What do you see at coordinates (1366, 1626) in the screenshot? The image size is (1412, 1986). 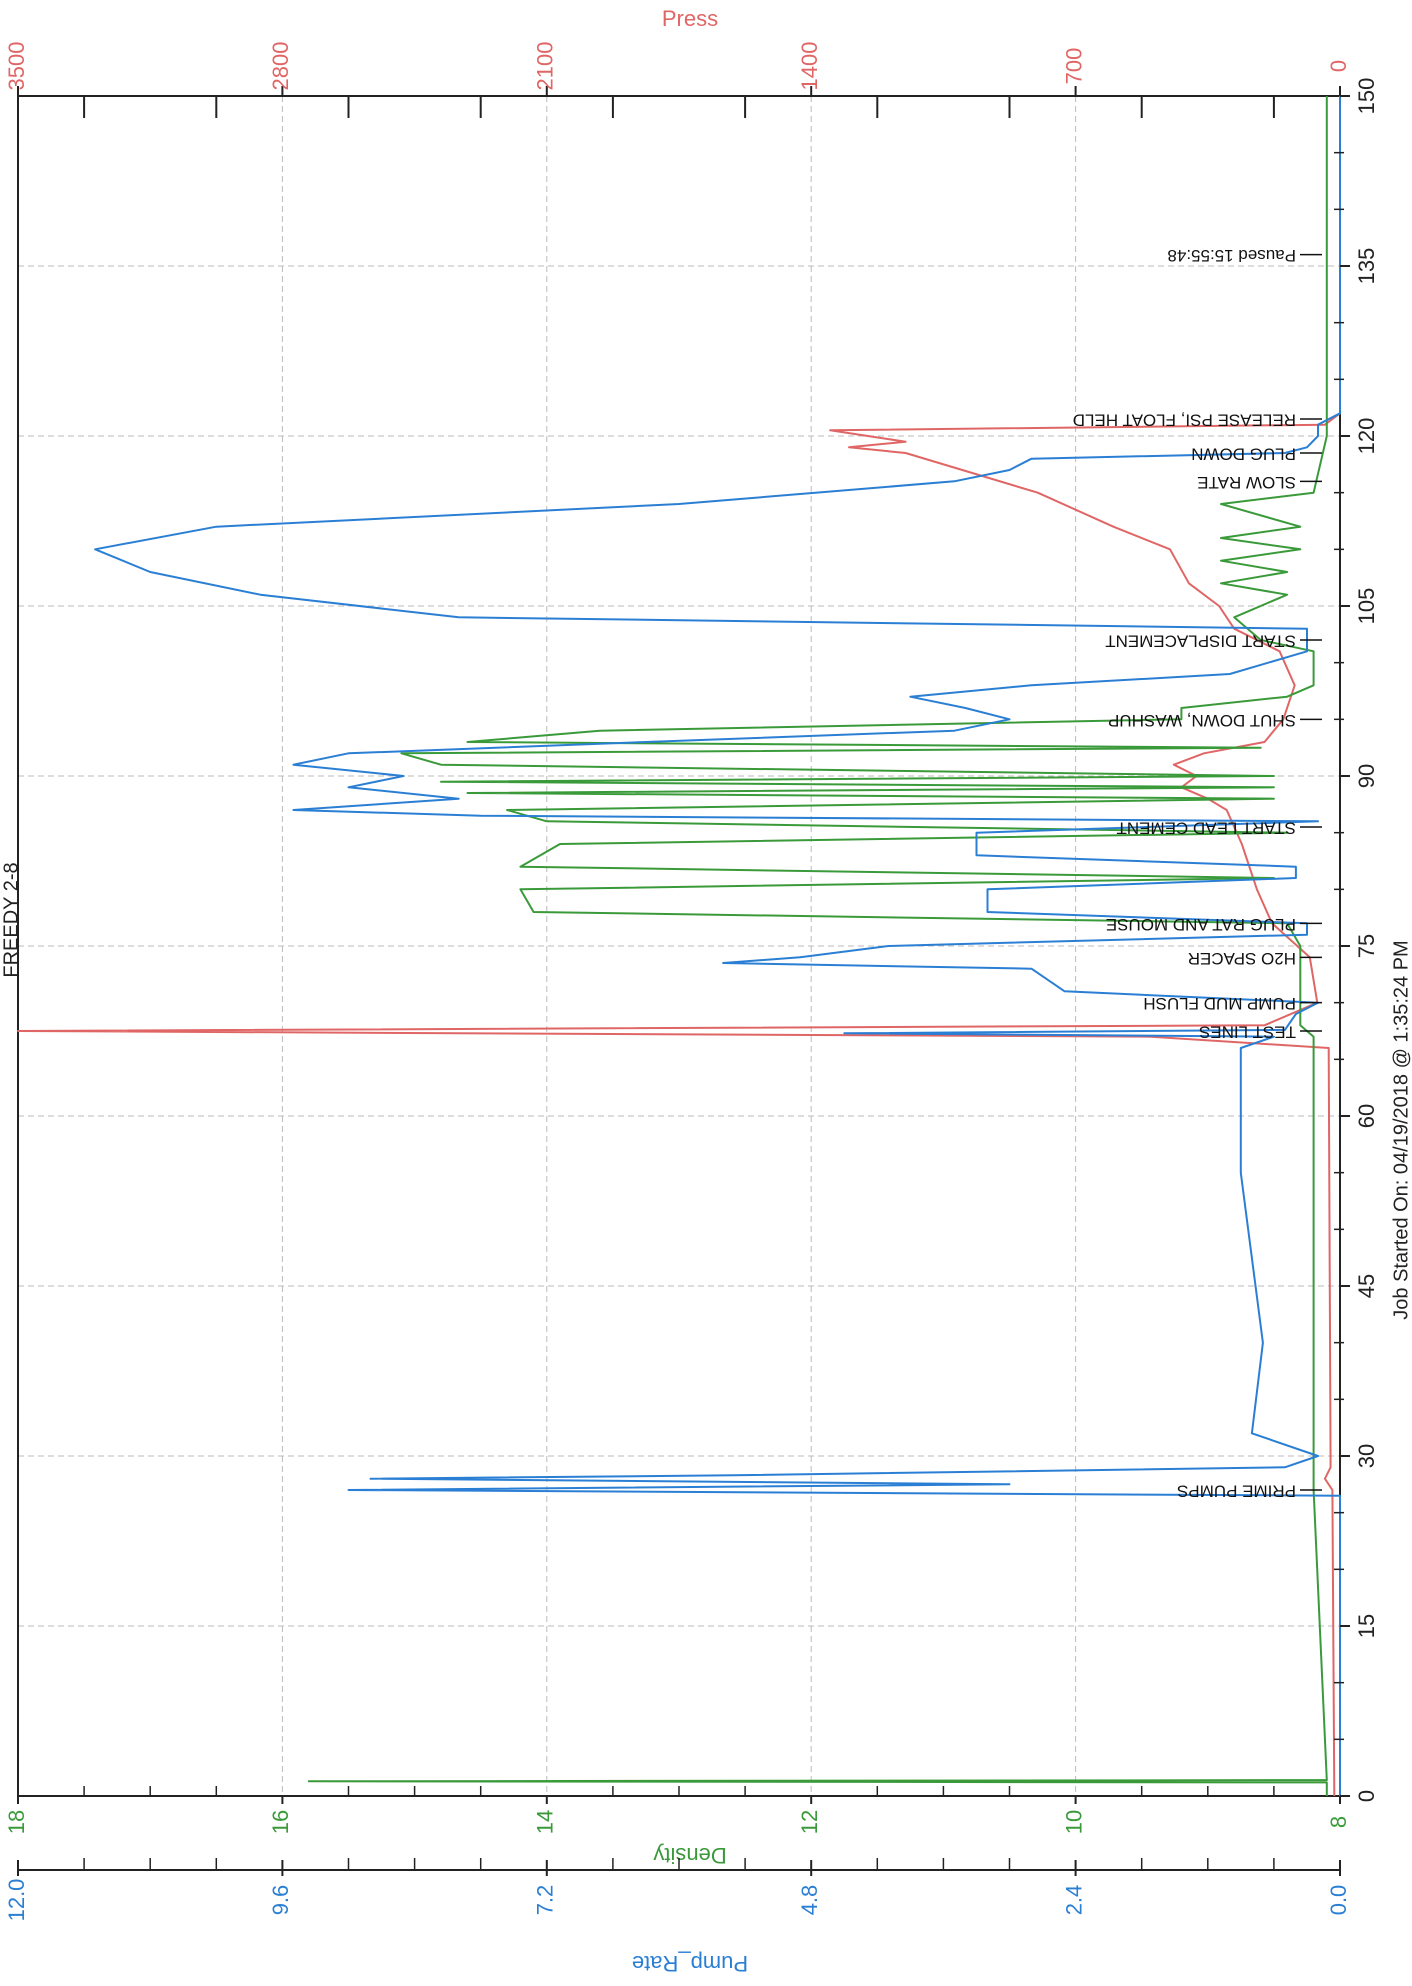 I see `time-tick-label: 15` at bounding box center [1366, 1626].